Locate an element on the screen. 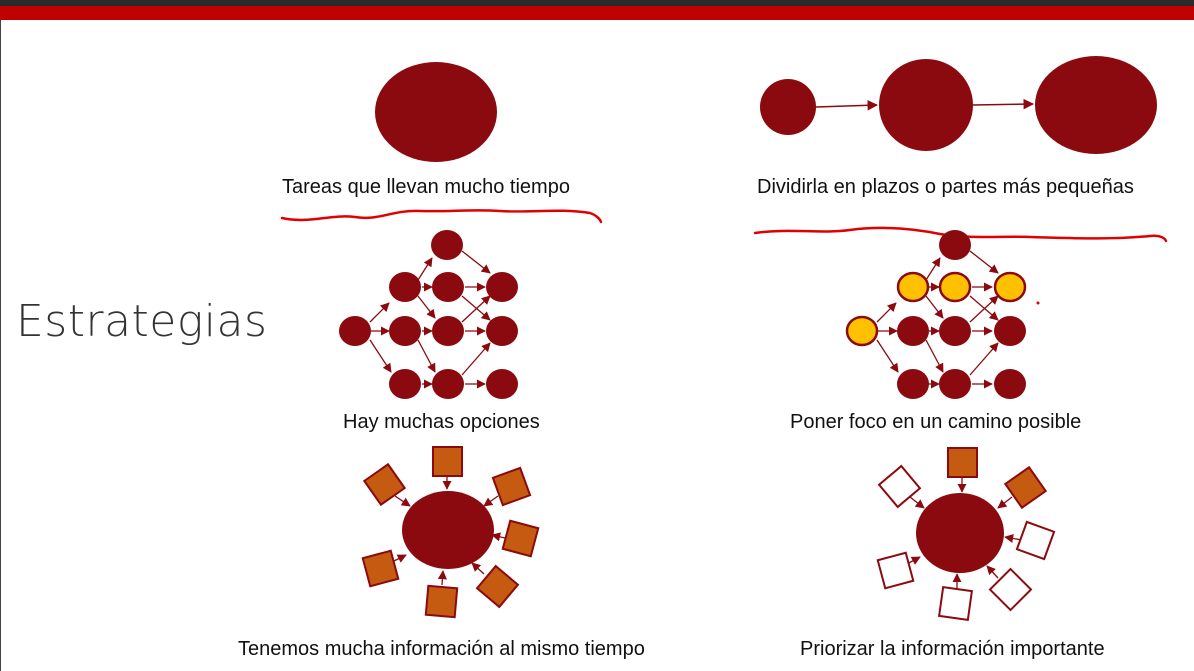 The image size is (1194, 671). focus-graph-right-nodes is located at coordinates (942, 314).